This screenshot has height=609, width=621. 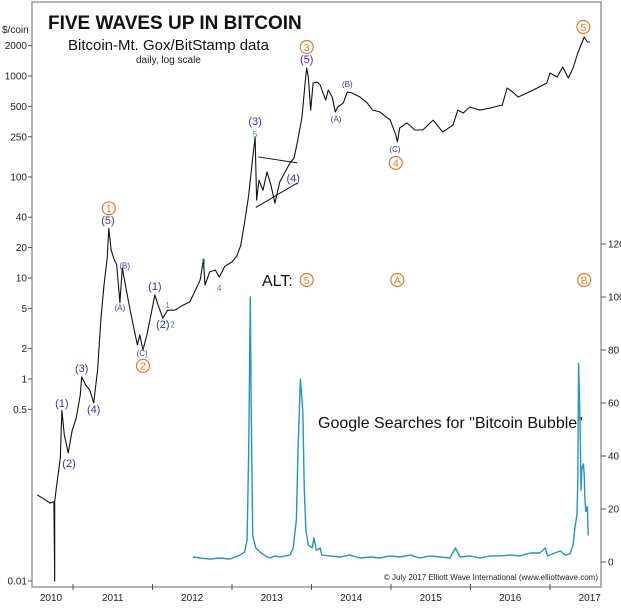 I want to click on wave-label-text: 4, so click(x=396, y=164).